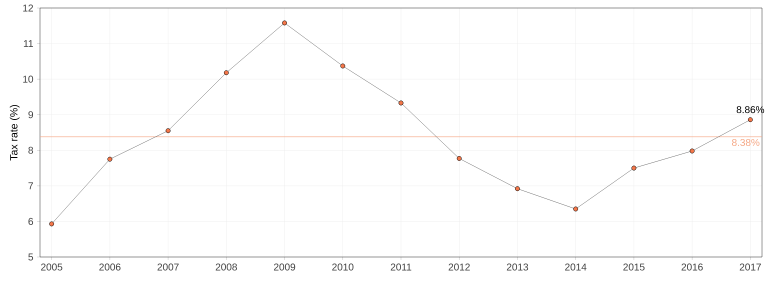  Describe the element at coordinates (459, 267) in the screenshot. I see `x-tick-label: 2012` at that location.